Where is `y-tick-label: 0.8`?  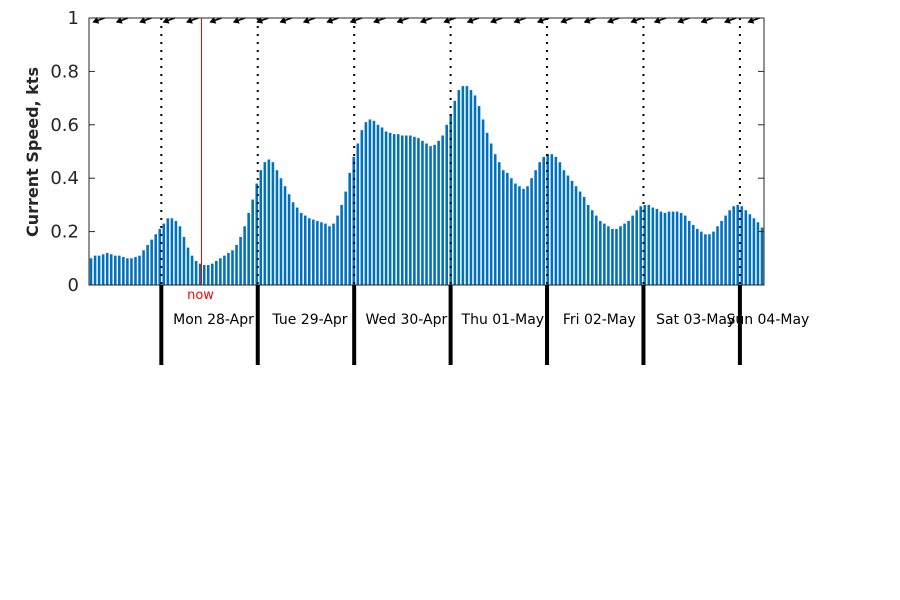
y-tick-label: 0.8 is located at coordinates (64, 71).